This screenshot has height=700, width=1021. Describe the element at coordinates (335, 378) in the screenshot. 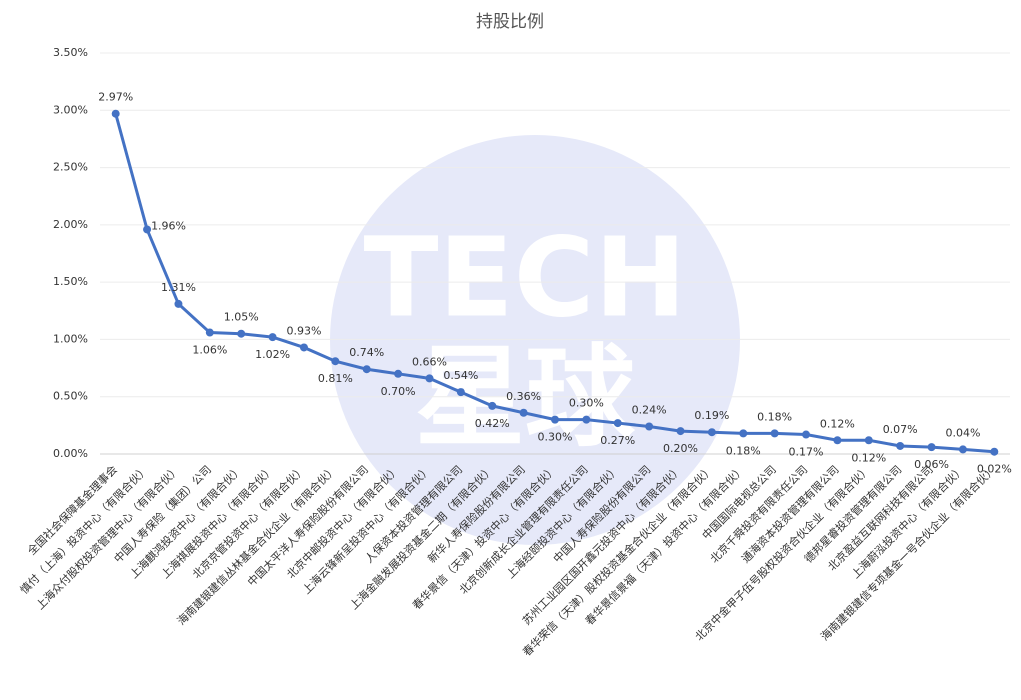

I see `data-label: 0.81%` at that location.